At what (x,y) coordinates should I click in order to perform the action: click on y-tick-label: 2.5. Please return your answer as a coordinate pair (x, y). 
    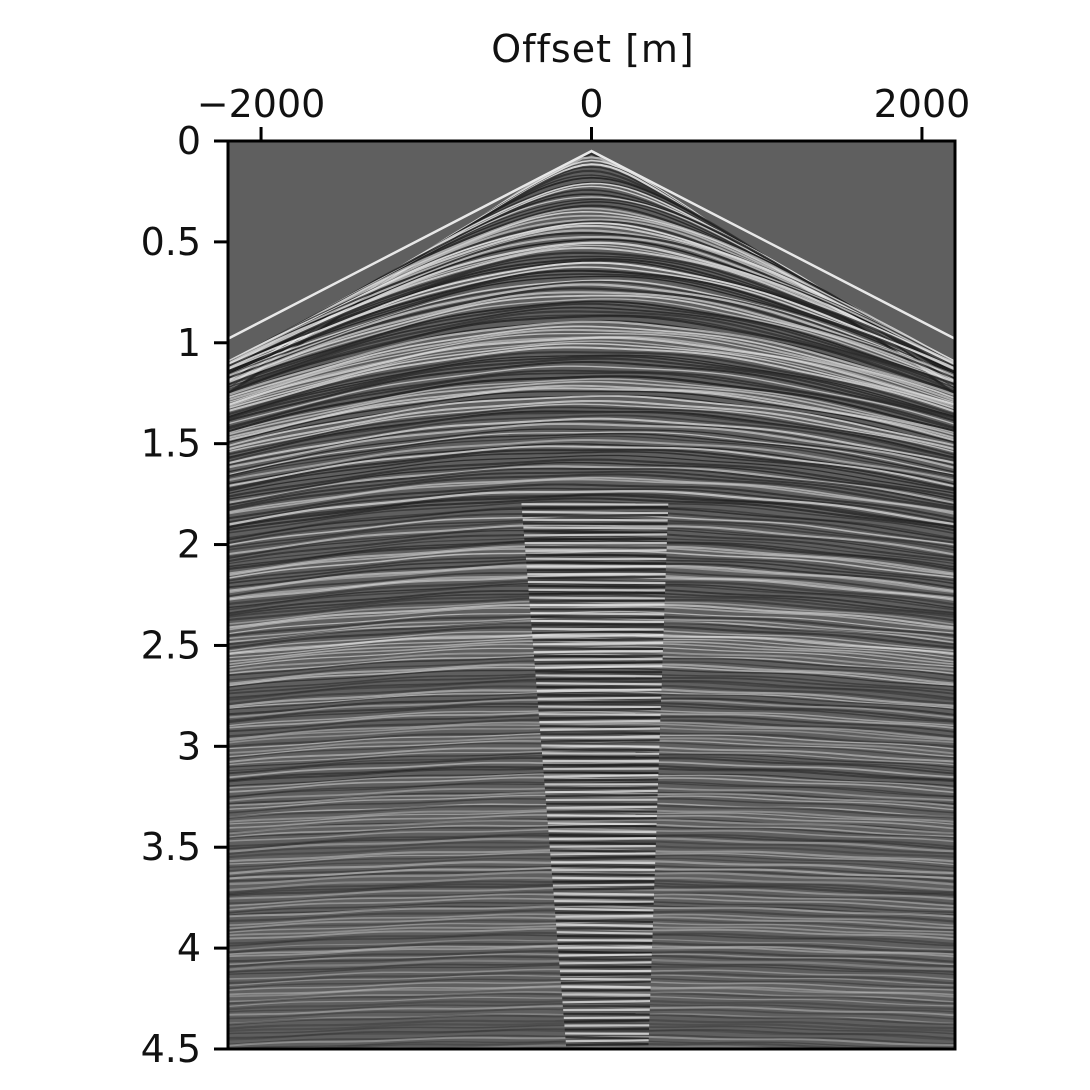
    Looking at the image, I should click on (171, 645).